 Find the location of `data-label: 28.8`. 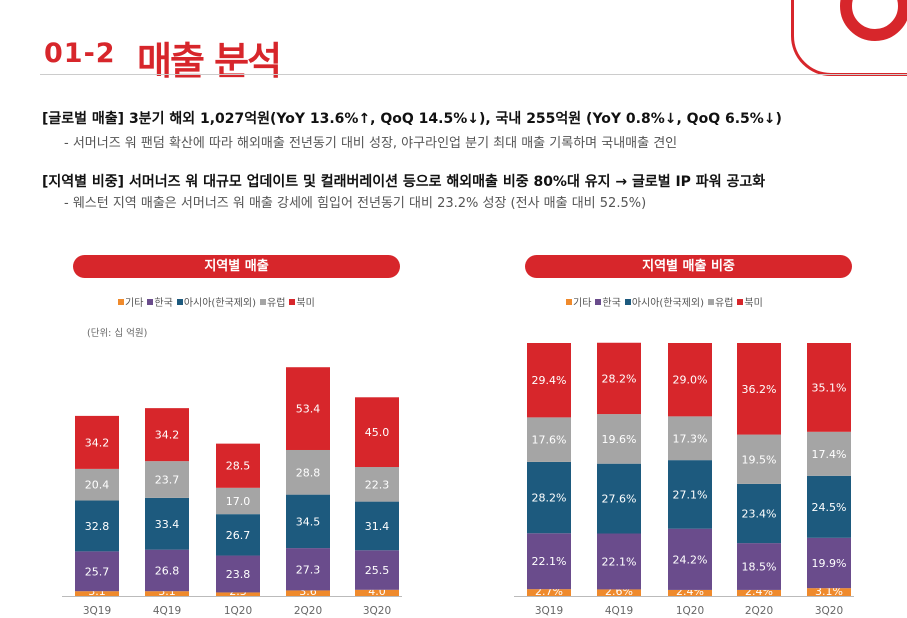

data-label: 28.8 is located at coordinates (308, 472).